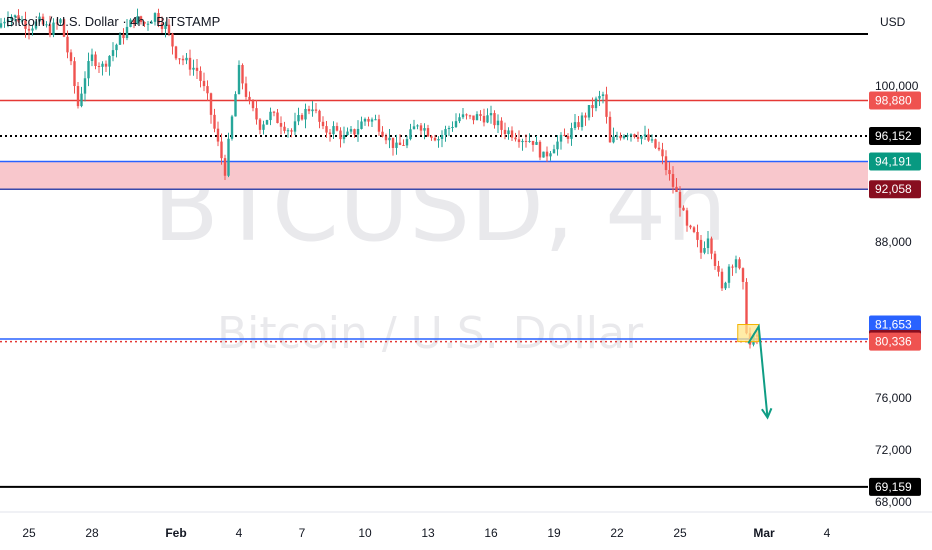  I want to click on x-tick-label: 19, so click(554, 533).